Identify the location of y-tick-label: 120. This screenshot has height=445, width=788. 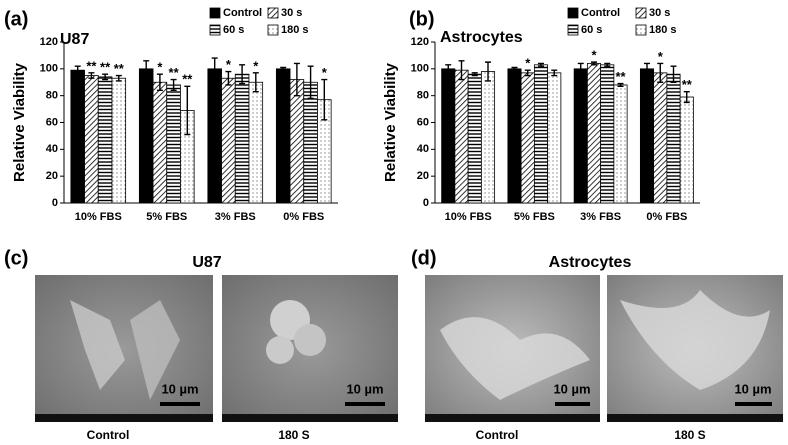
(420, 42).